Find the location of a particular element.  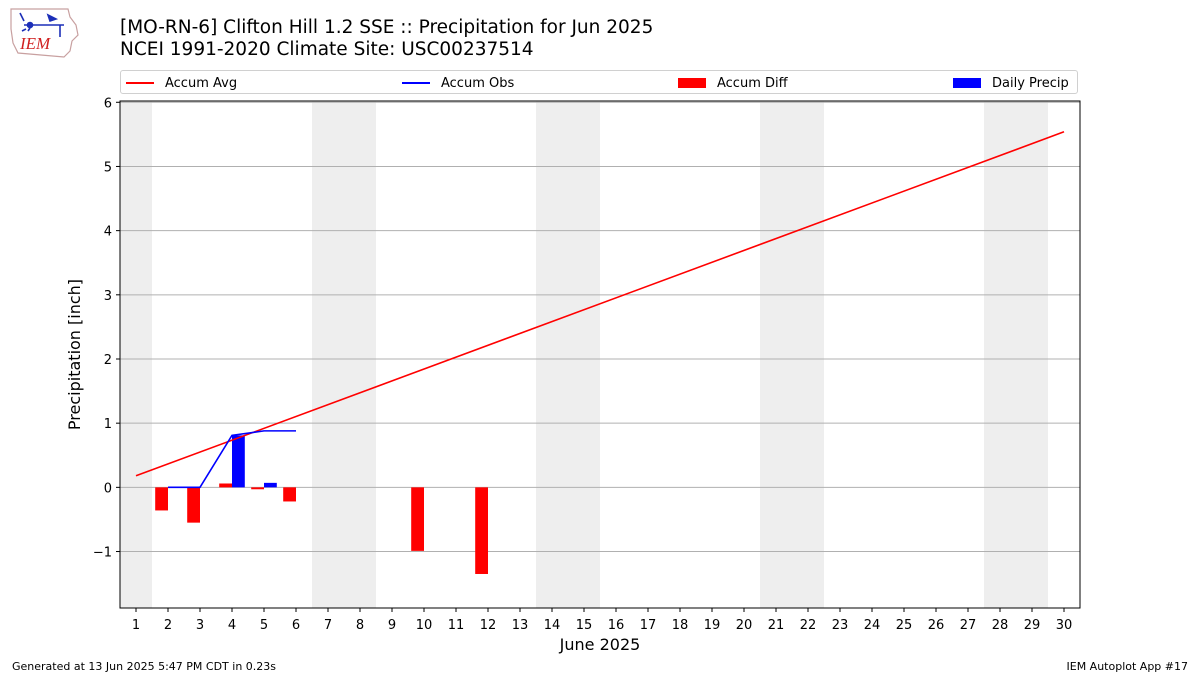

x-tick-label: 21 is located at coordinates (776, 625).